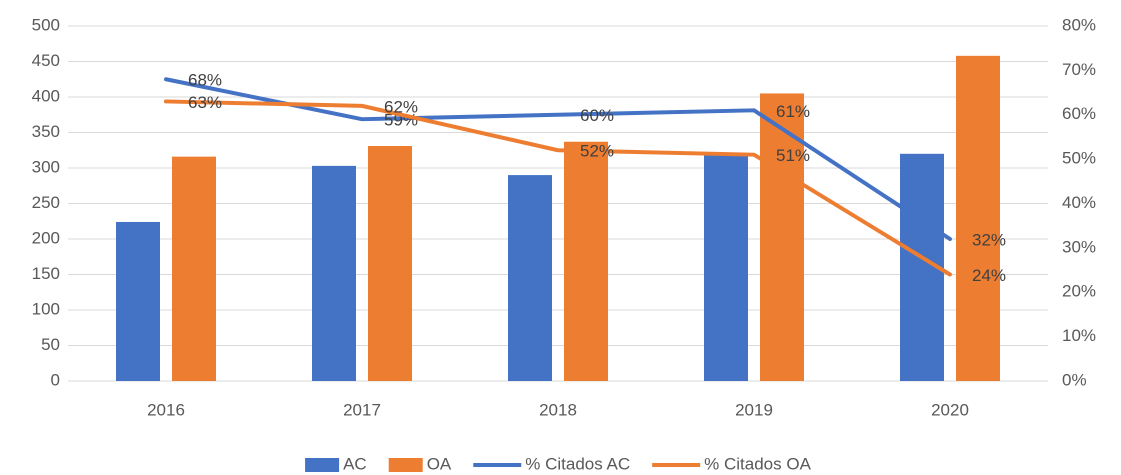  I want to click on y-tick-label: 300, so click(46, 166).